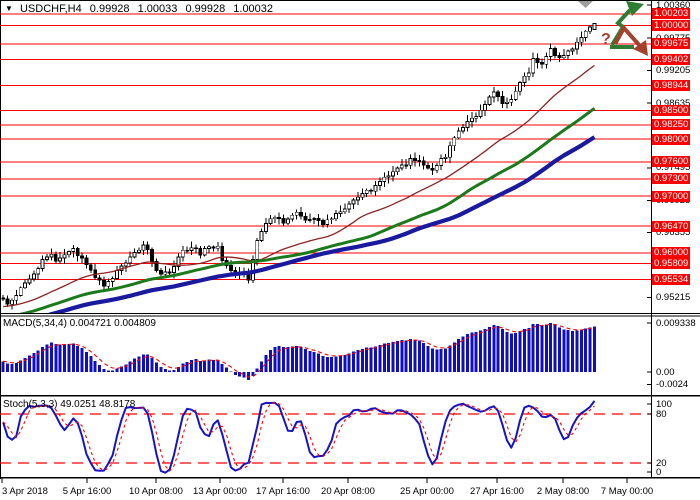  I want to click on price-axis, so click(676, 239).